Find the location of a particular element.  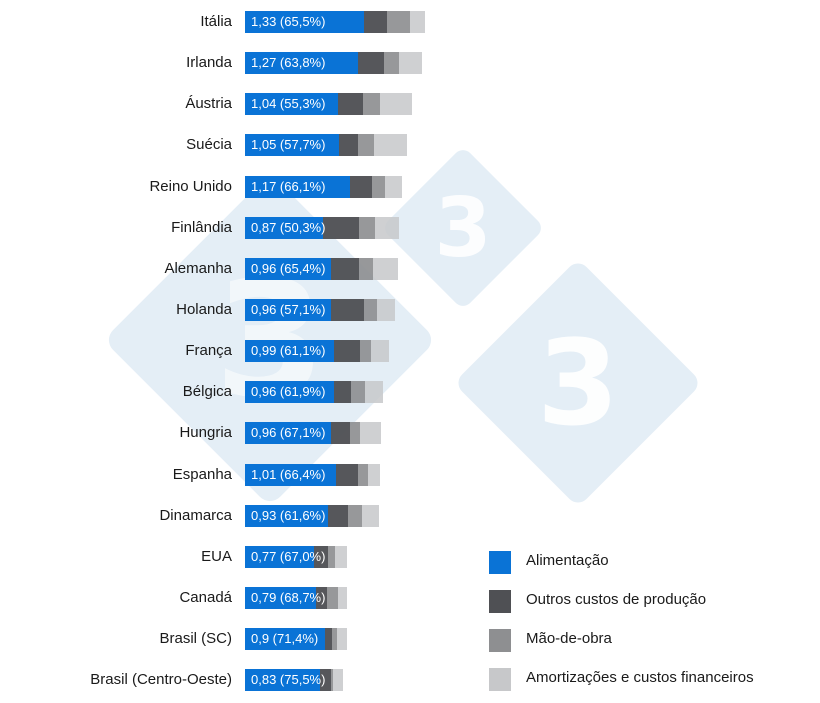

country-label: França is located at coordinates (208, 350).